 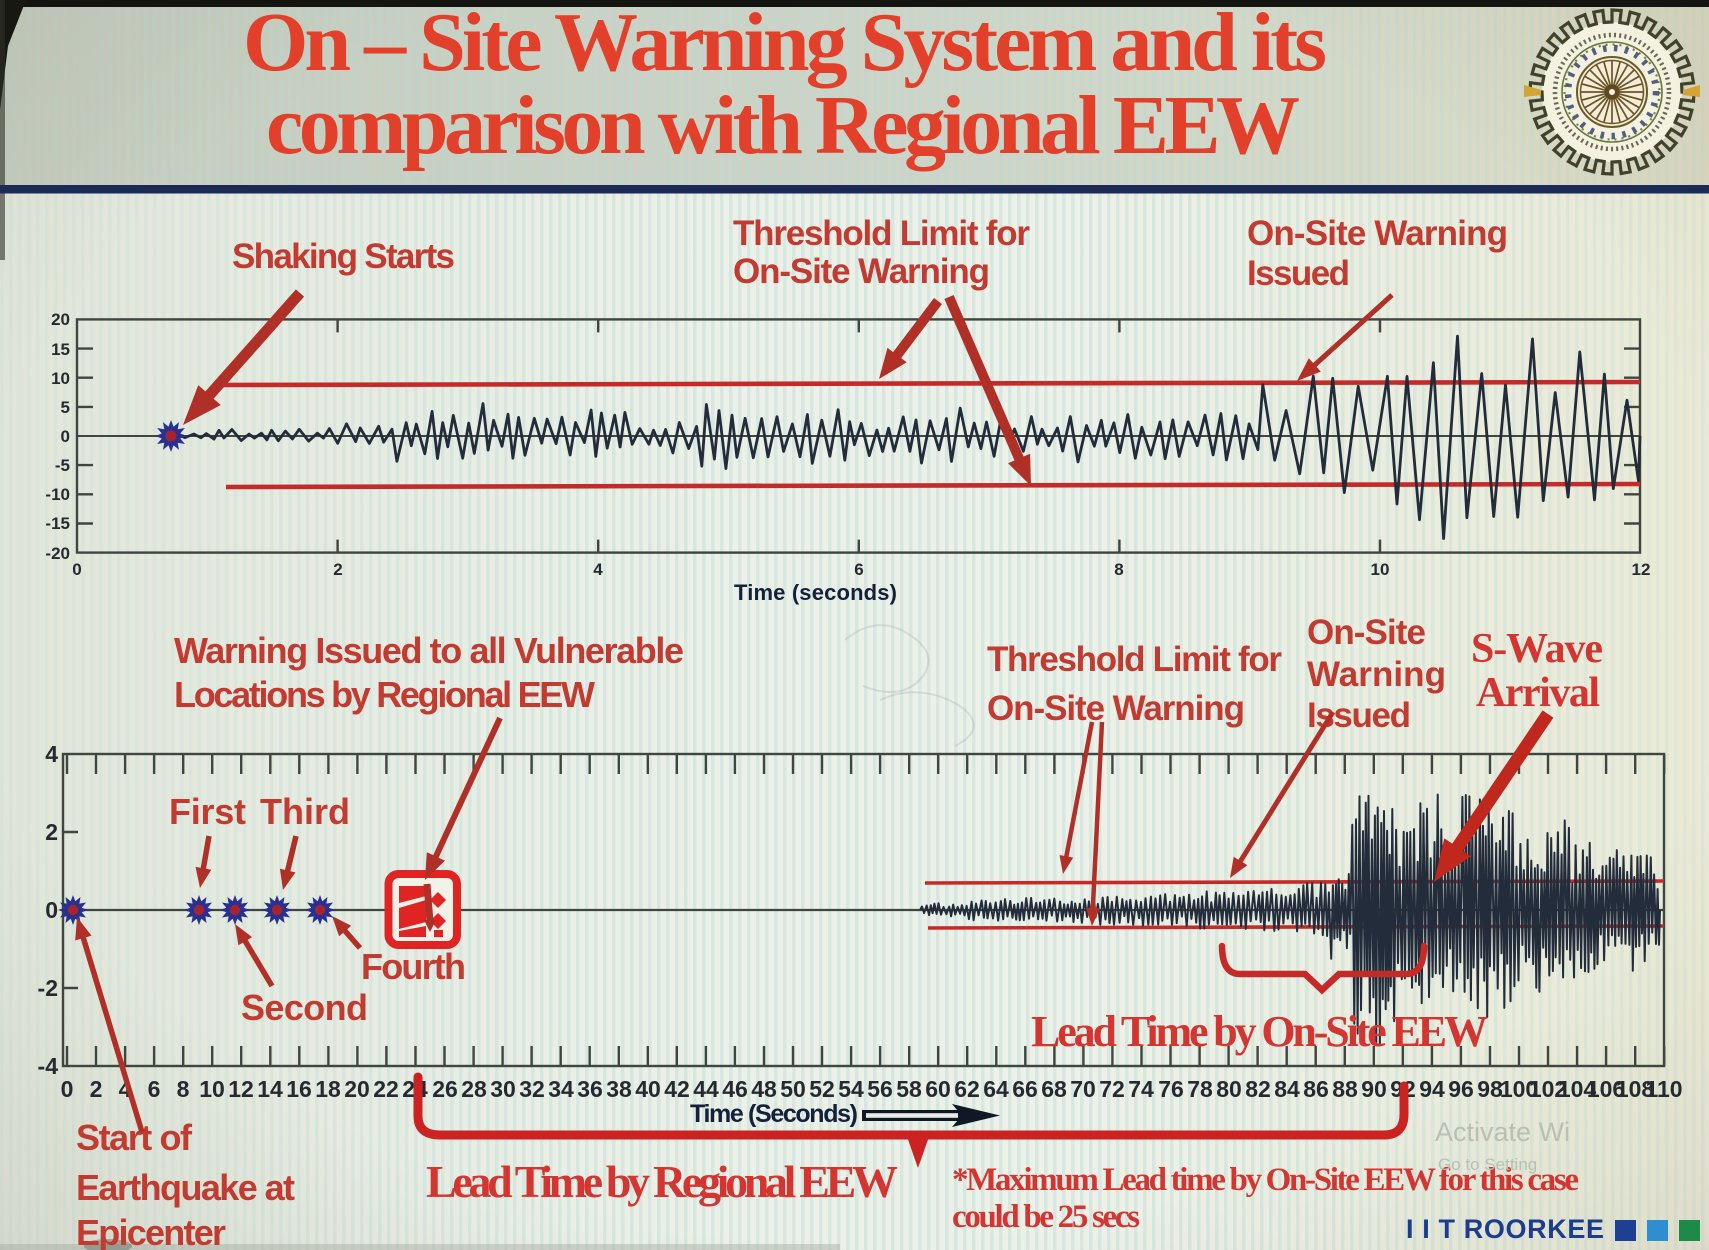 What do you see at coordinates (185, 1187) in the screenshot?
I see `svg-text: Earthquake at` at bounding box center [185, 1187].